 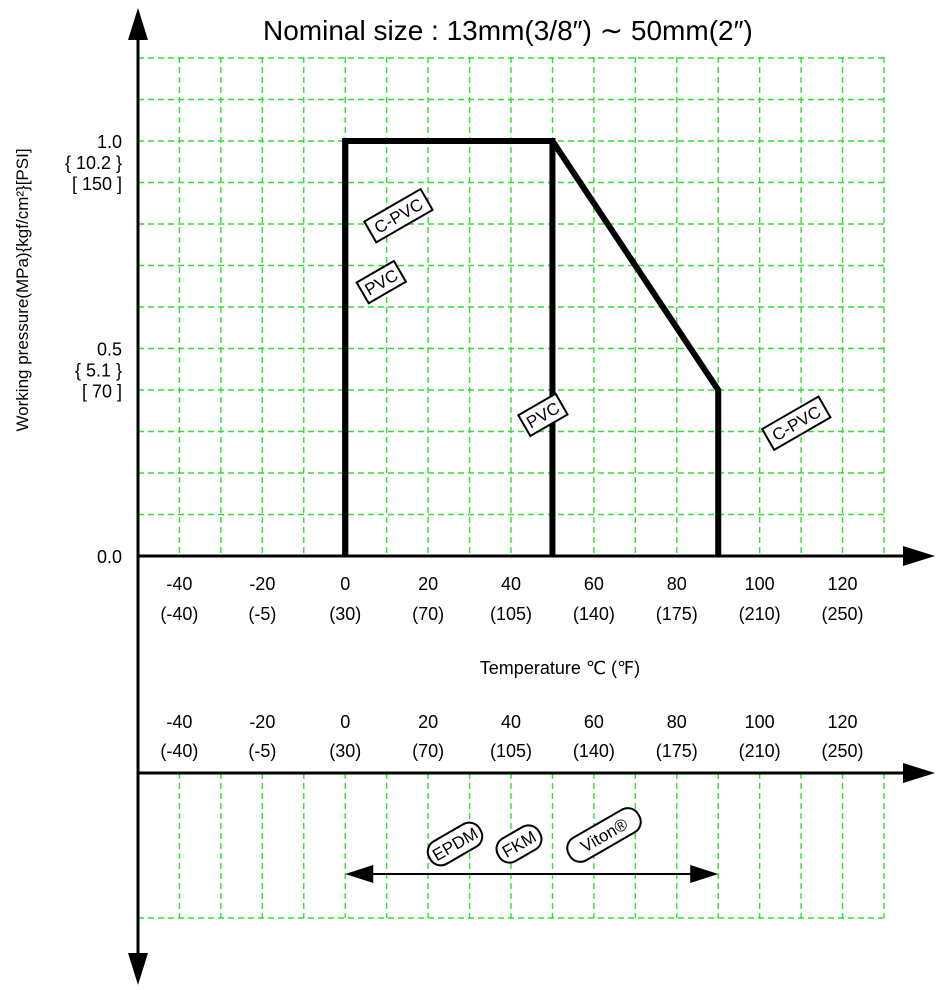 What do you see at coordinates (508, 30) in the screenshot?
I see `chart-title: Nominal size : 13mm(3/8″) ∼ 50mm(2″)` at bounding box center [508, 30].